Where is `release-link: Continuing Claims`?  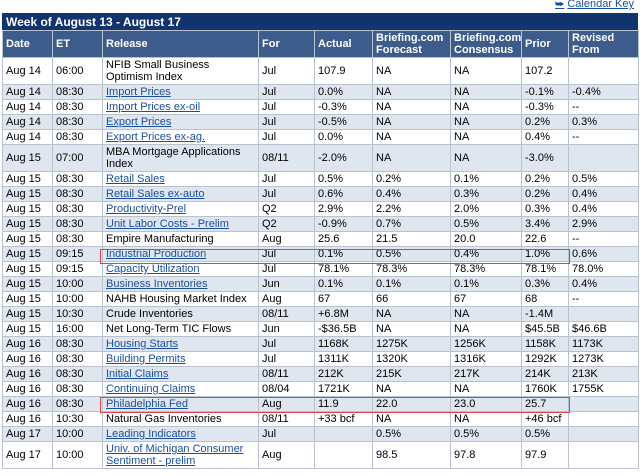
release-link: Continuing Claims is located at coordinates (151, 389).